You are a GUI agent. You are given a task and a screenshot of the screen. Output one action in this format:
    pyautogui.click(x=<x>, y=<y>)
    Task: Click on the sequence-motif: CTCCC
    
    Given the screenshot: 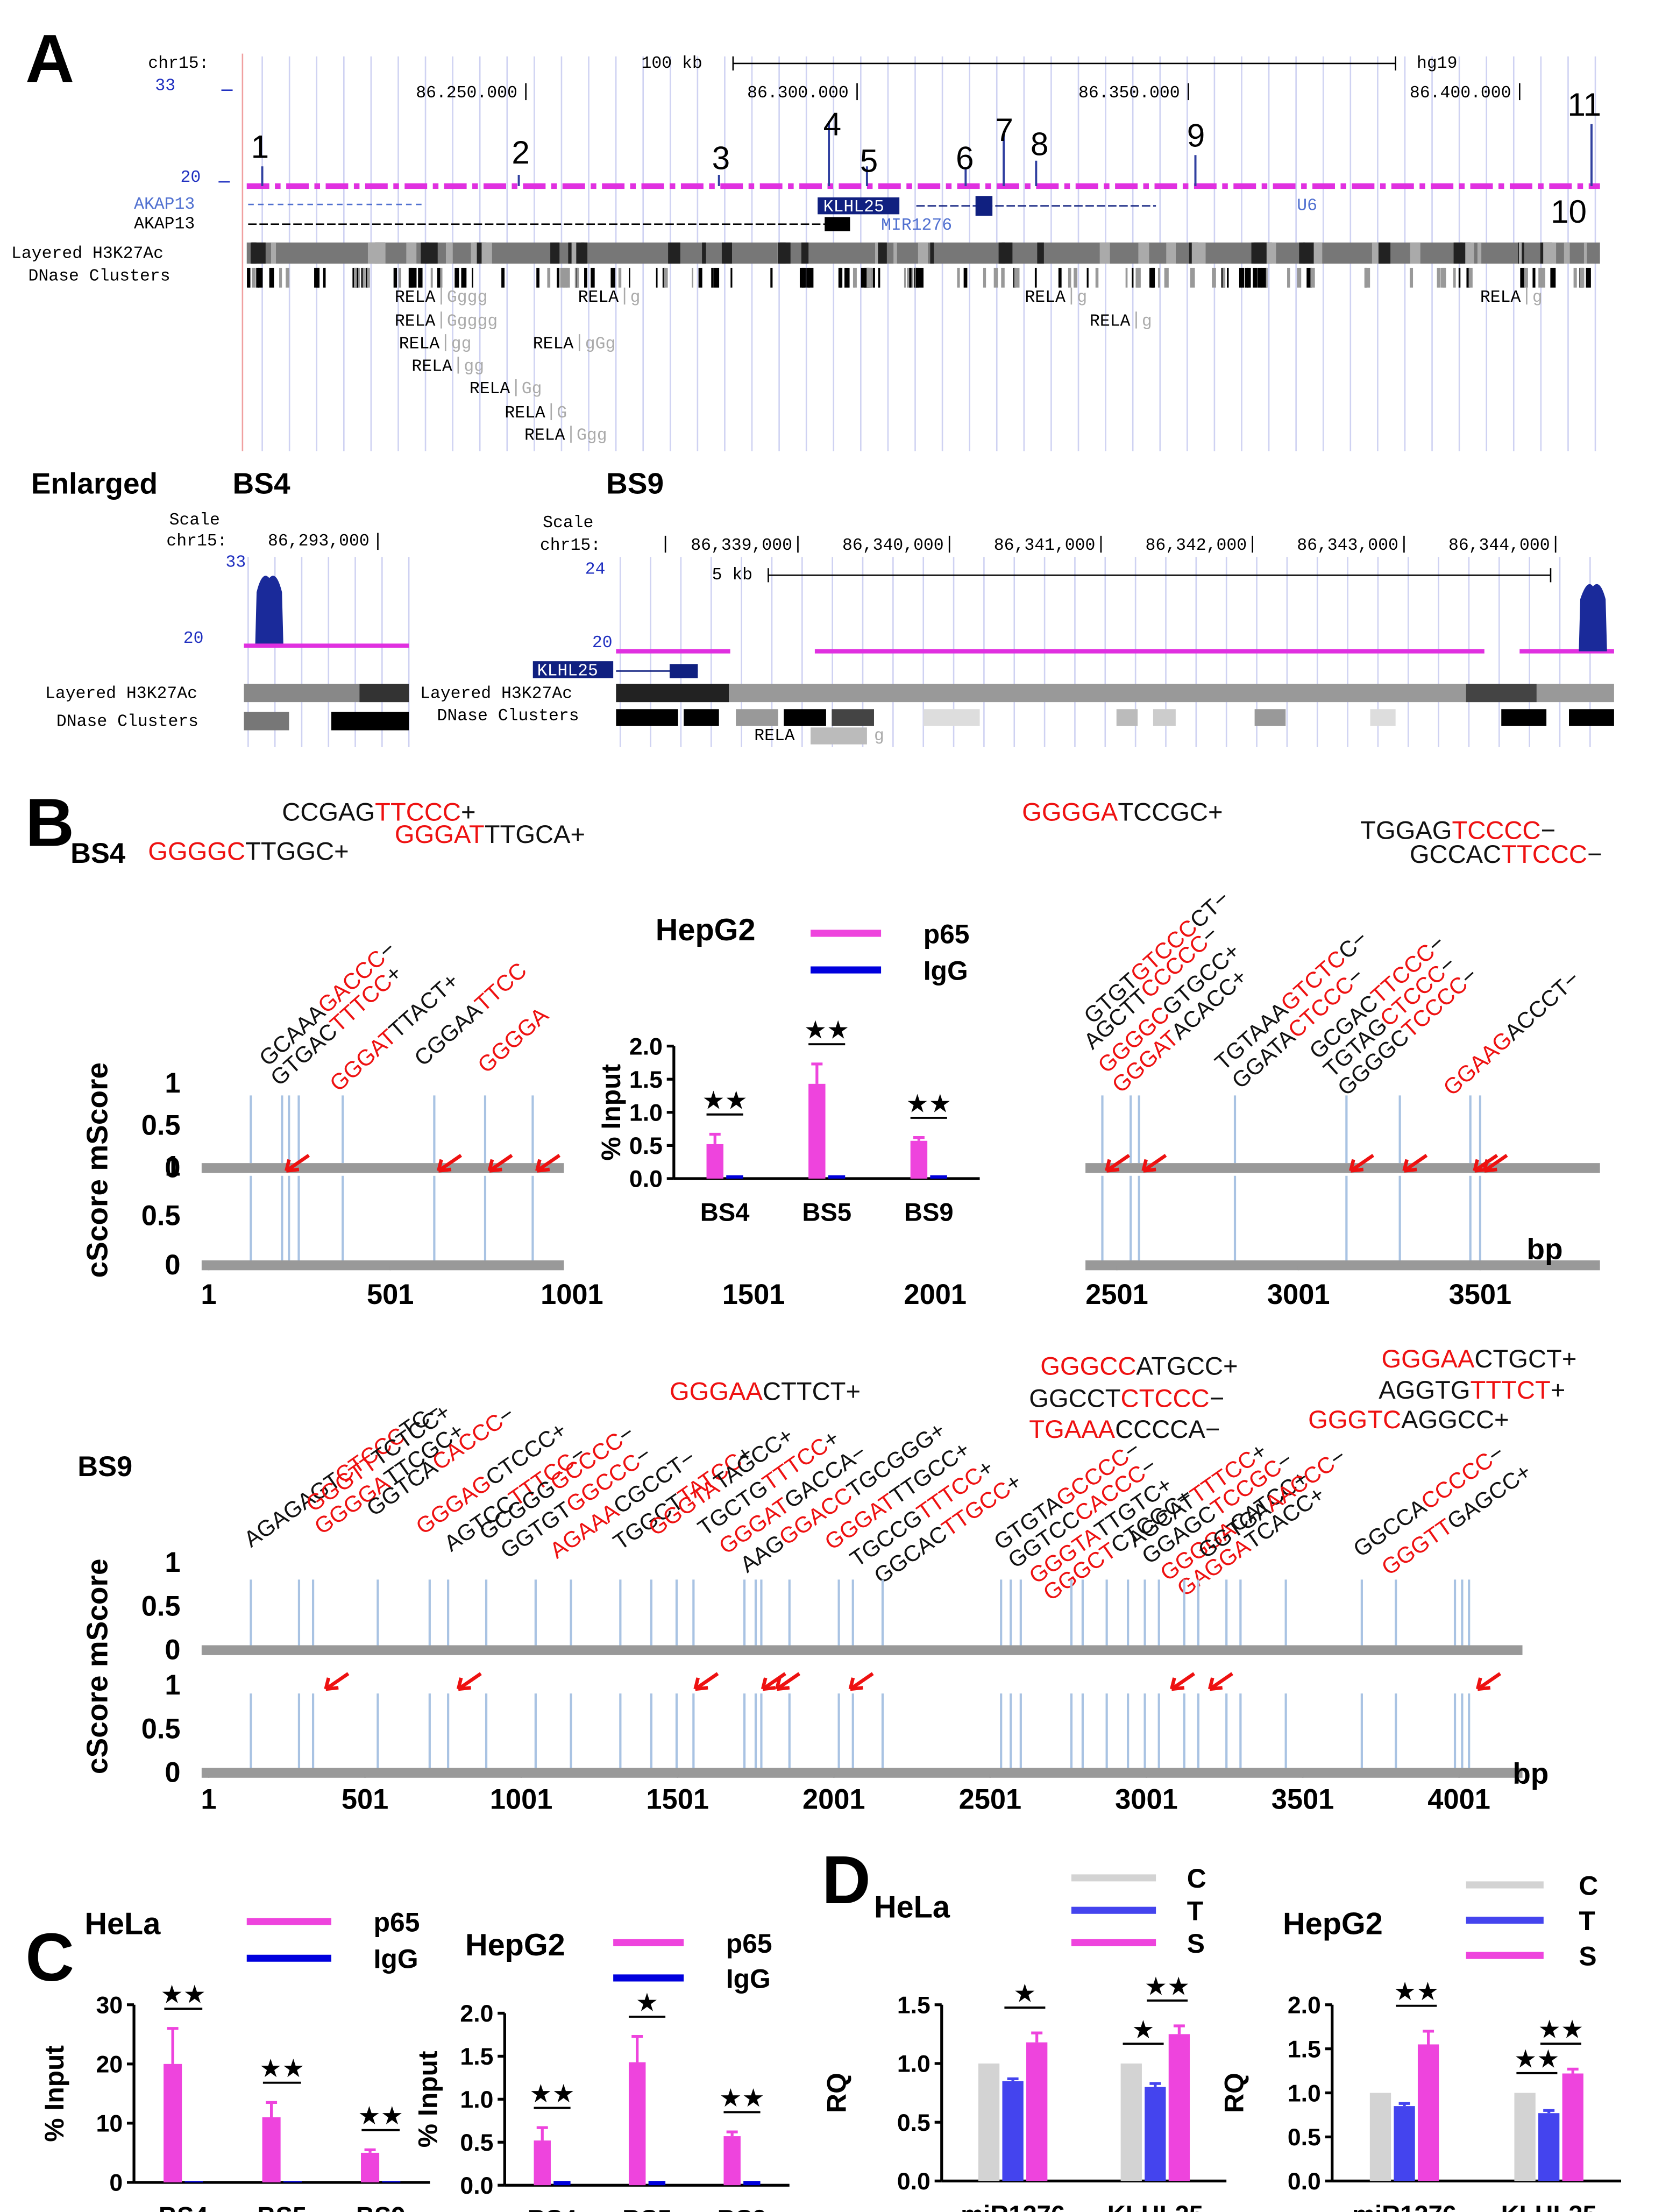 What is the action you would take?
    pyautogui.click(x=1165, y=1398)
    